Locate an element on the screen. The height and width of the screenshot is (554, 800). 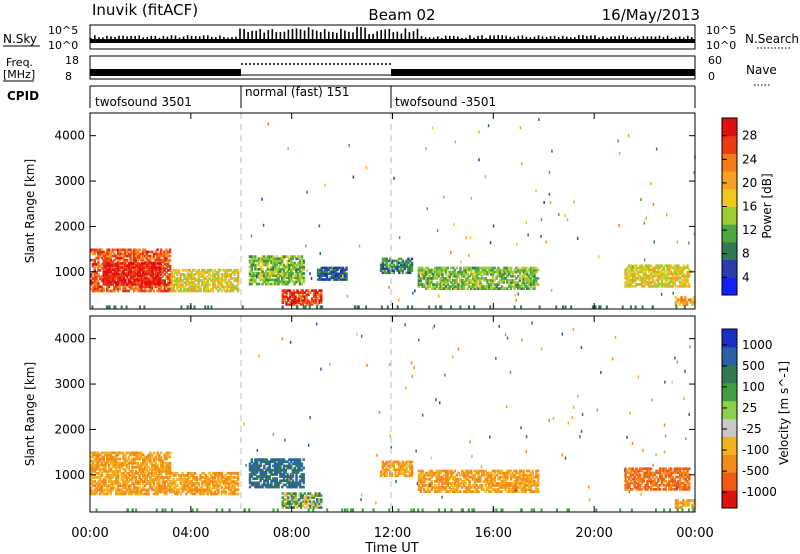
station-title: Inuvik (fitACF) is located at coordinates (145, 10).